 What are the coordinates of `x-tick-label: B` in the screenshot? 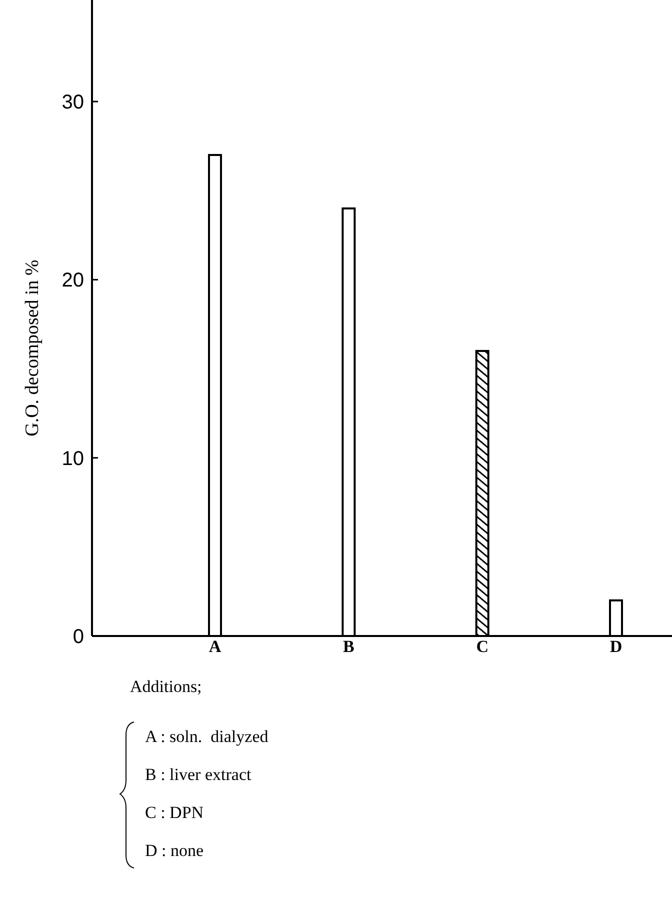 It's located at (348, 646).